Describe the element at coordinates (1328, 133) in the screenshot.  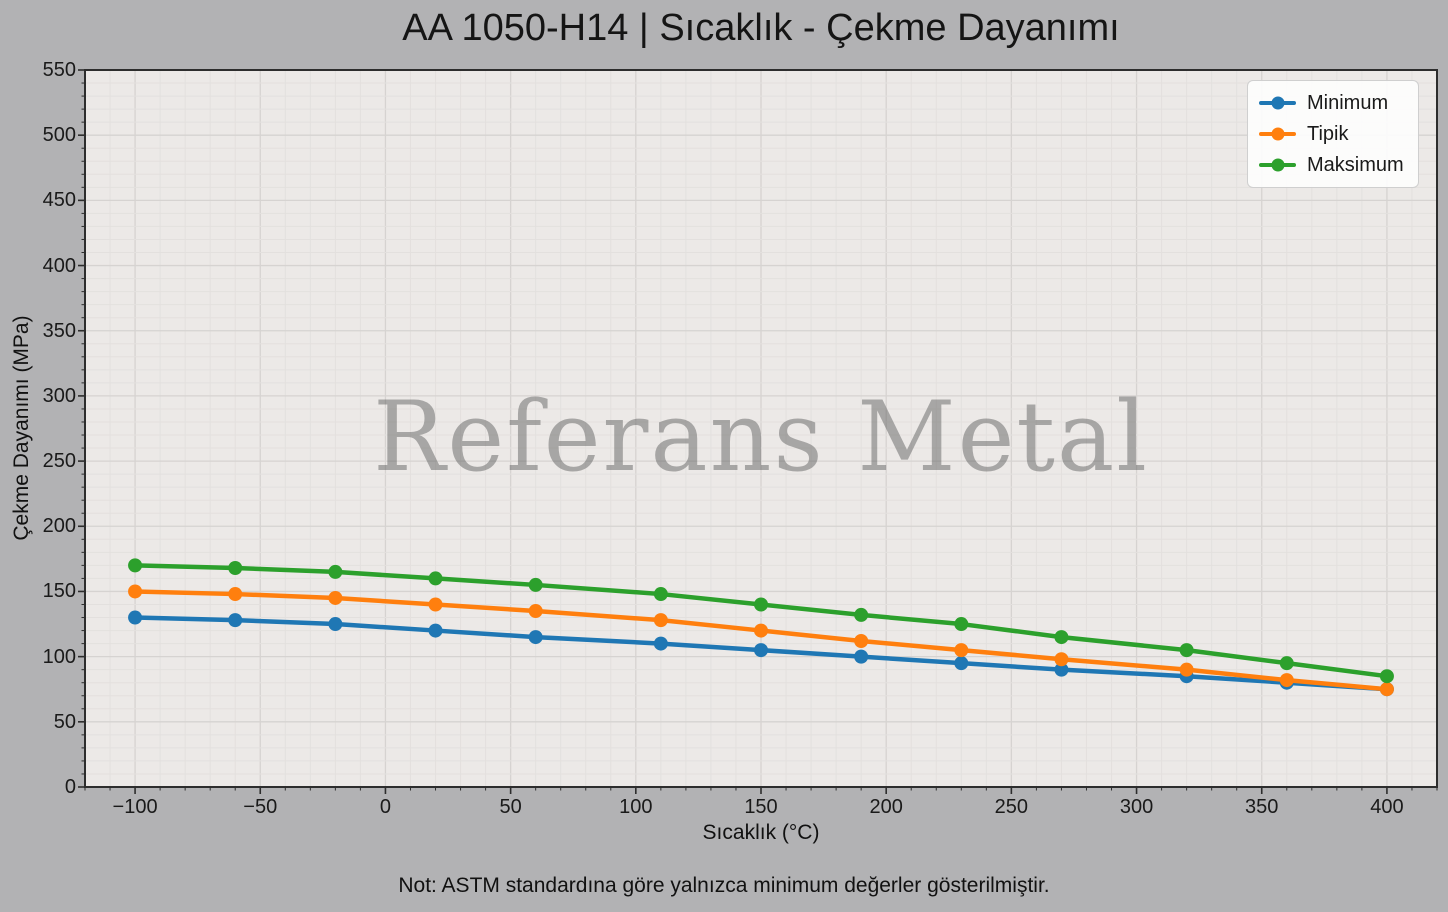
I see `legend-label: Tipik` at that location.